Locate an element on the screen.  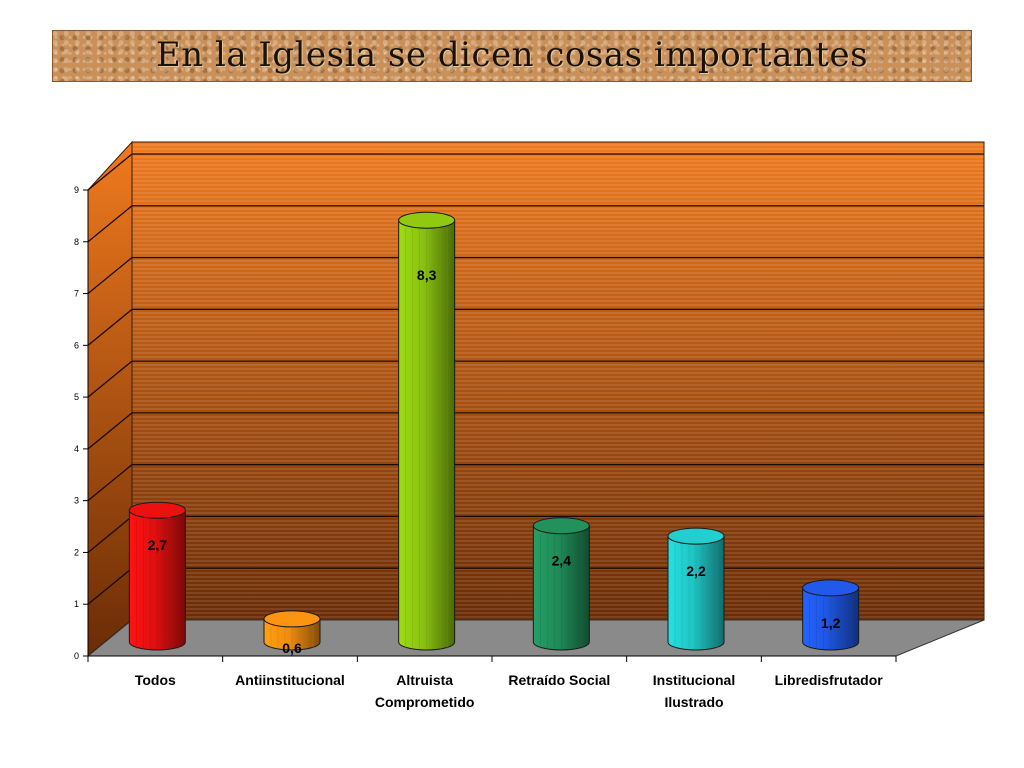
x-tick-label: Institucional Ilustrado is located at coordinates (694, 691).